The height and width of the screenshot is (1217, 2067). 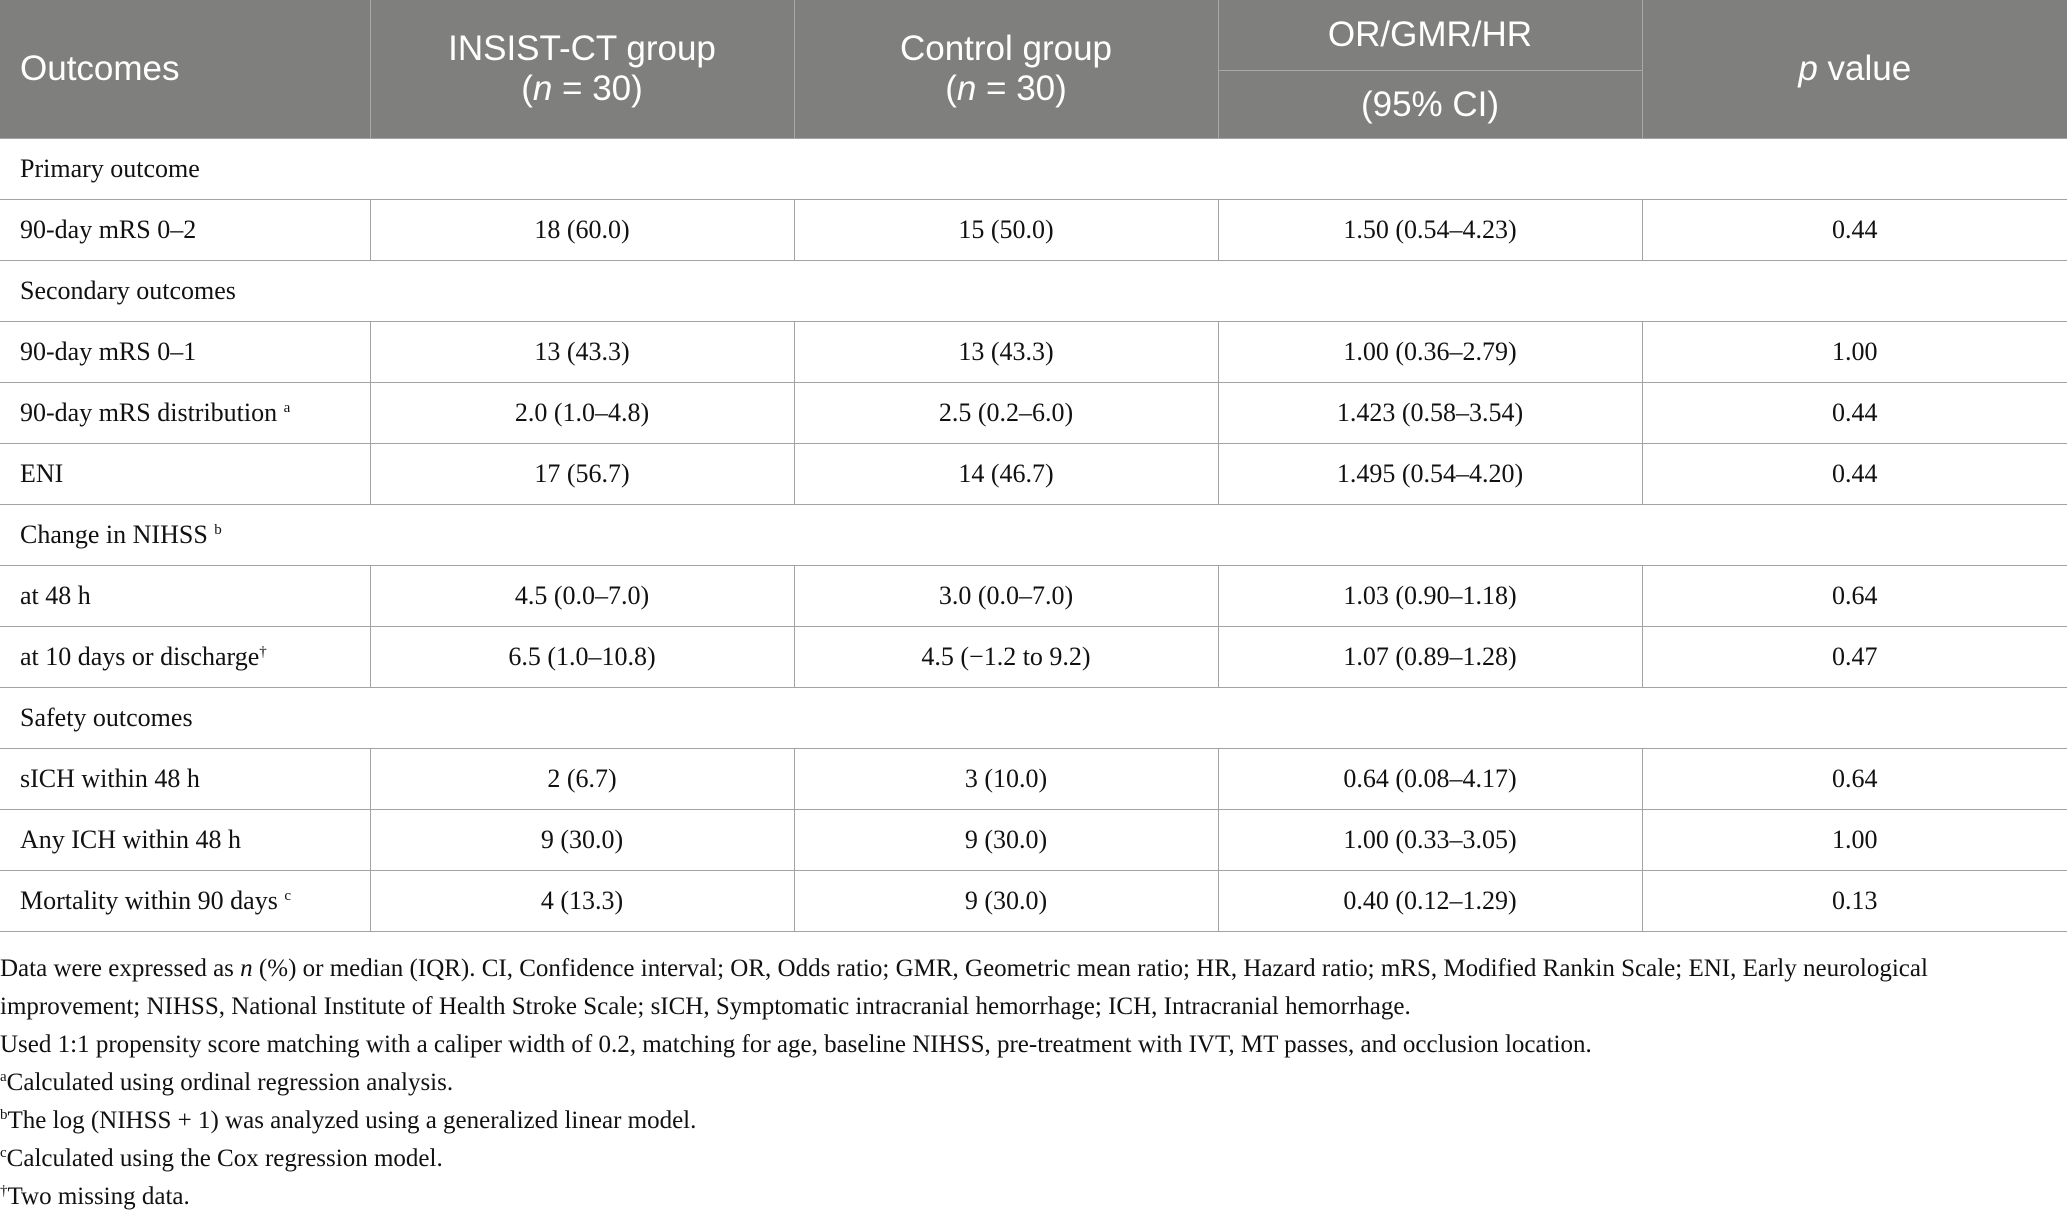 I want to click on section-row: Safety outcomes, so click(x=1033, y=718).